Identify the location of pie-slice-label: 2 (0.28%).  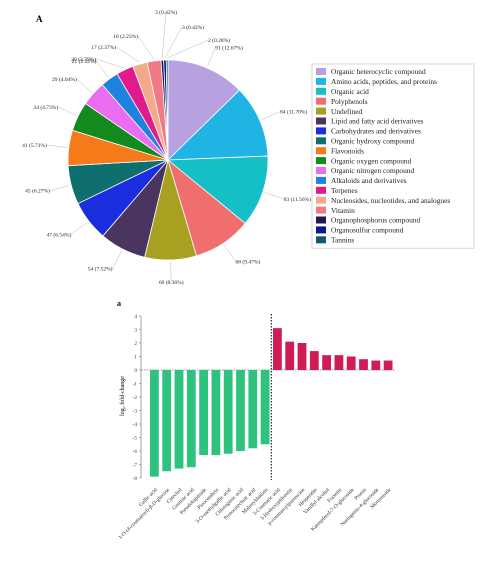
(219, 40).